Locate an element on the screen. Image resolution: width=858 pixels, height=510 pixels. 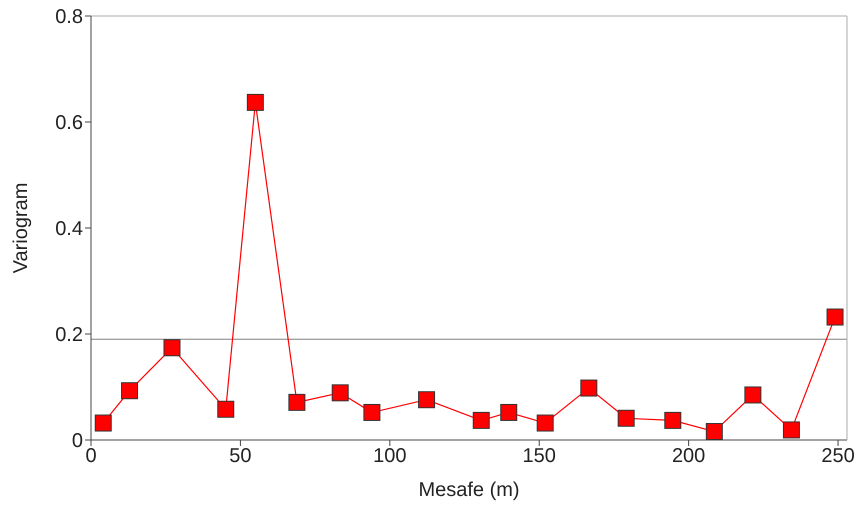
y-axis-title: Variogram is located at coordinates (21, 228).